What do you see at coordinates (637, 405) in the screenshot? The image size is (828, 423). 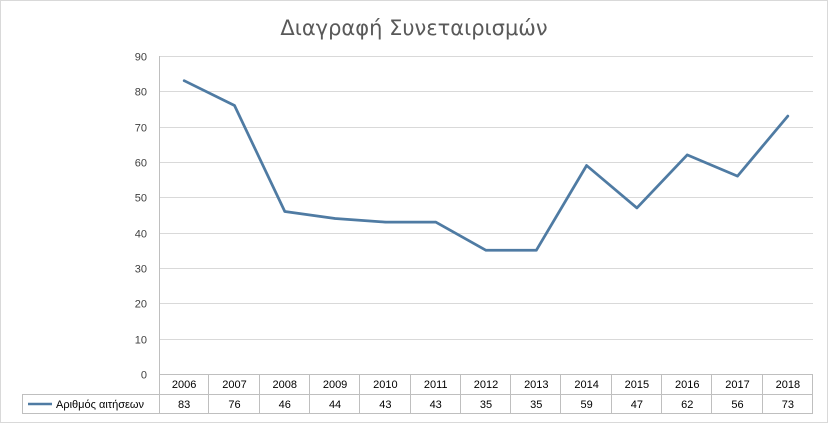 I see `data-table-value: 47` at bounding box center [637, 405].